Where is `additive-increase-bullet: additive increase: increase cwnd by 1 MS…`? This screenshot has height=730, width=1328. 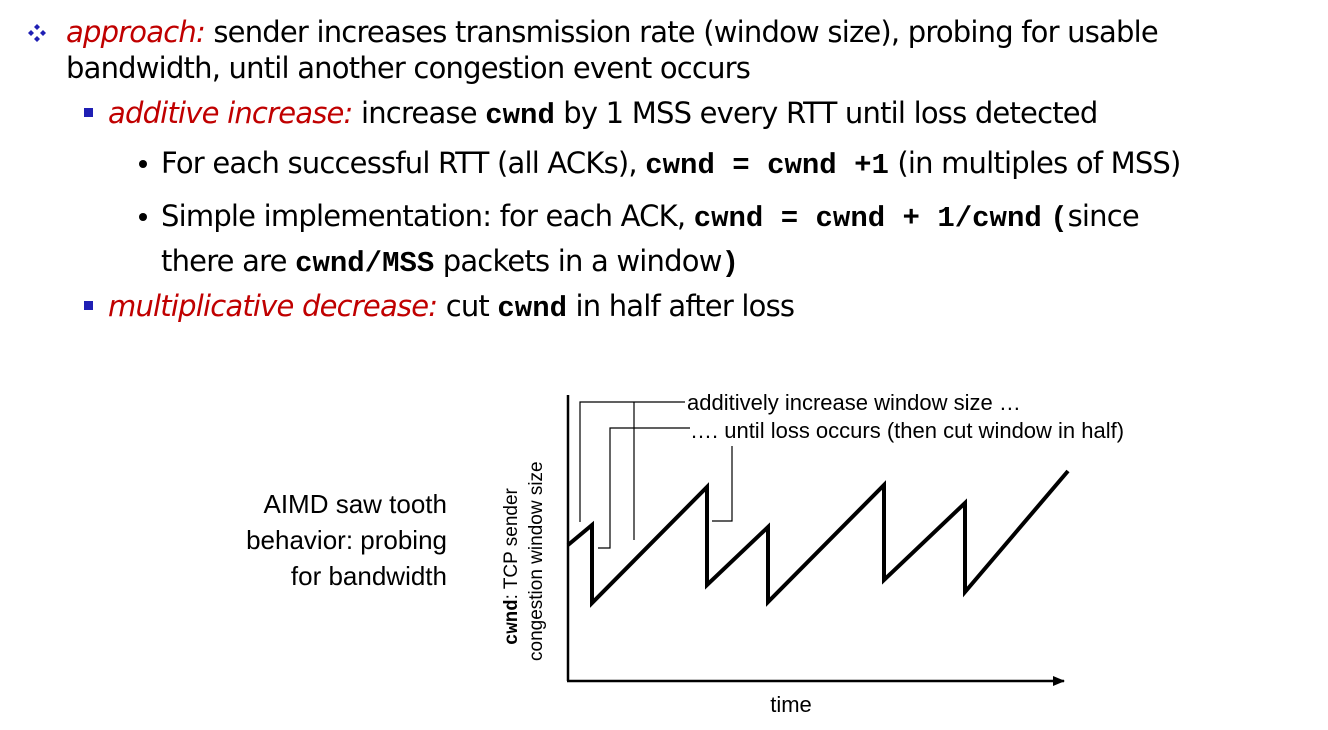 additive-increase-bullet: additive increase: increase cwnd by 1 MS… is located at coordinates (603, 114).